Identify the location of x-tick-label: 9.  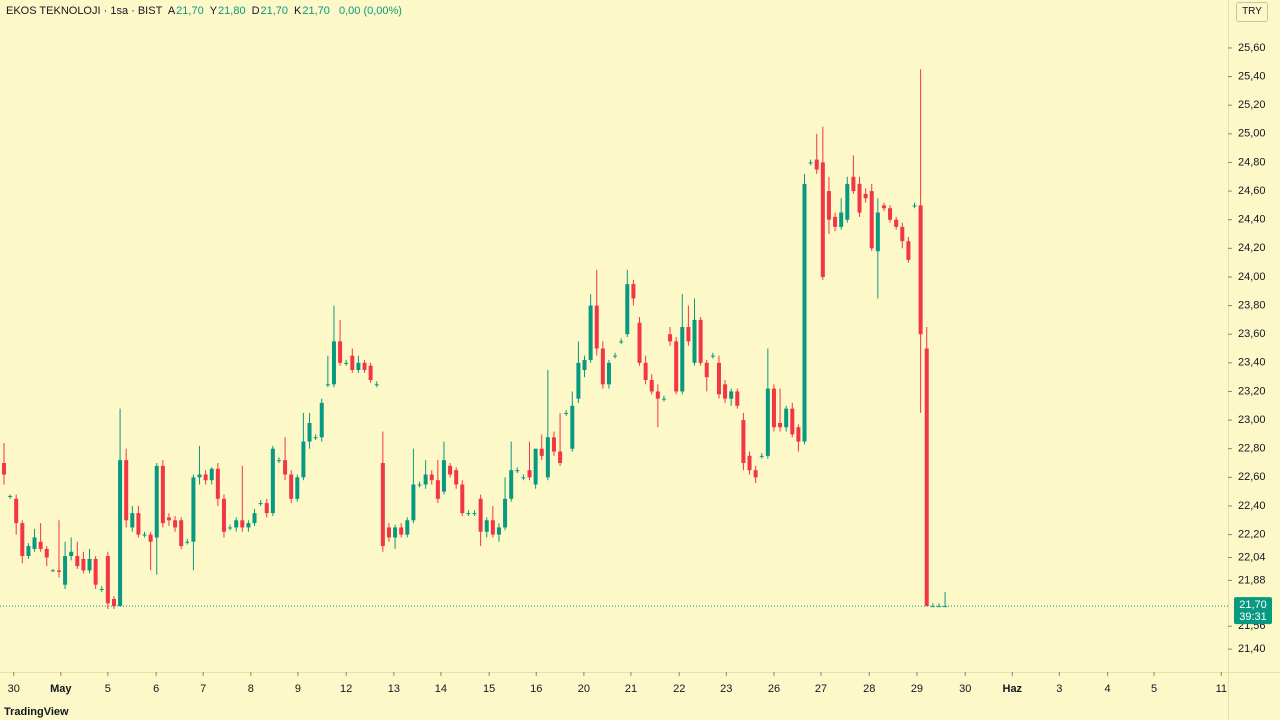
(298, 689).